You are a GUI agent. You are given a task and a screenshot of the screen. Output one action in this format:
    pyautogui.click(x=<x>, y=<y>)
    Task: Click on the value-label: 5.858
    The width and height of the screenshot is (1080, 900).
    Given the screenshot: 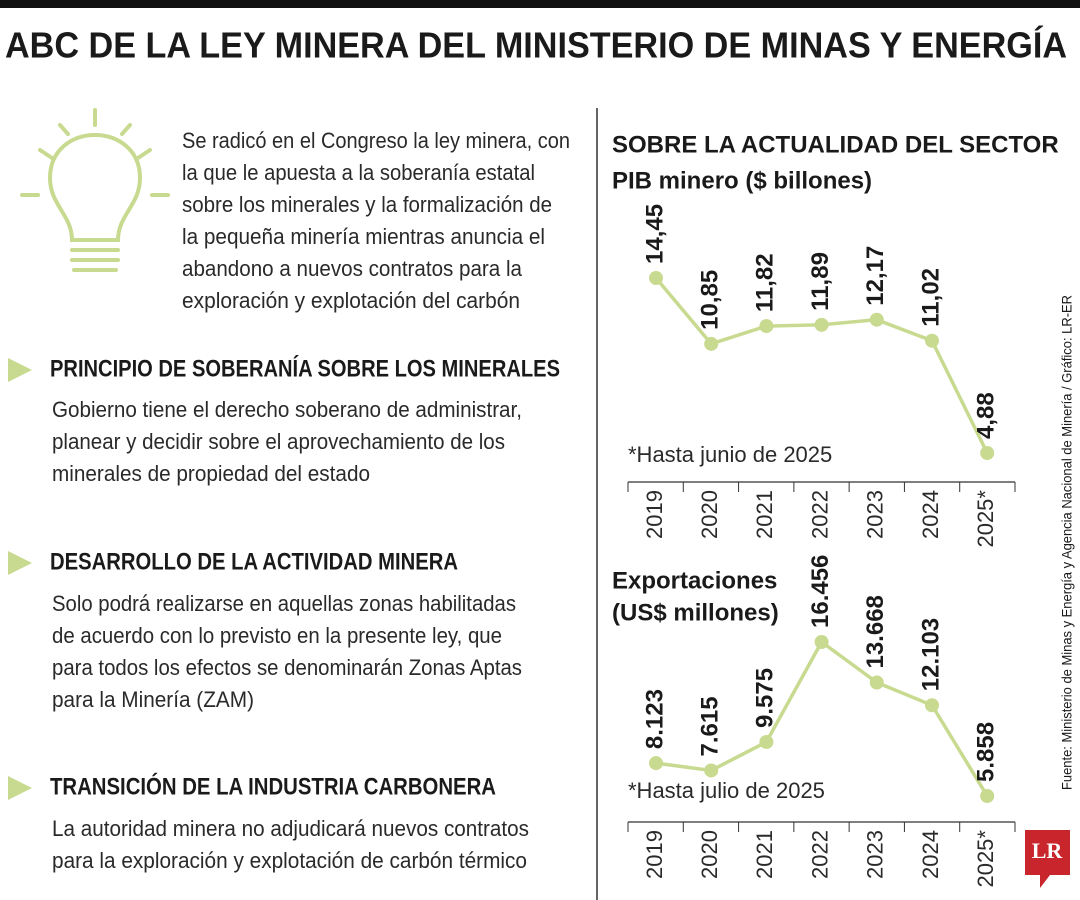 What is the action you would take?
    pyautogui.click(x=986, y=752)
    